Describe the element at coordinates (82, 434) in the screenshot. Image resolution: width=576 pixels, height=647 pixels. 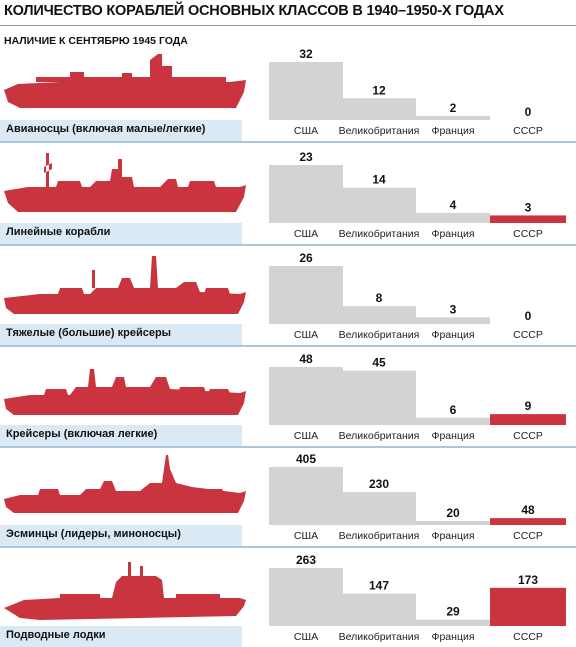
I see `category-label-4: Крейсеры (включая легкие)` at that location.